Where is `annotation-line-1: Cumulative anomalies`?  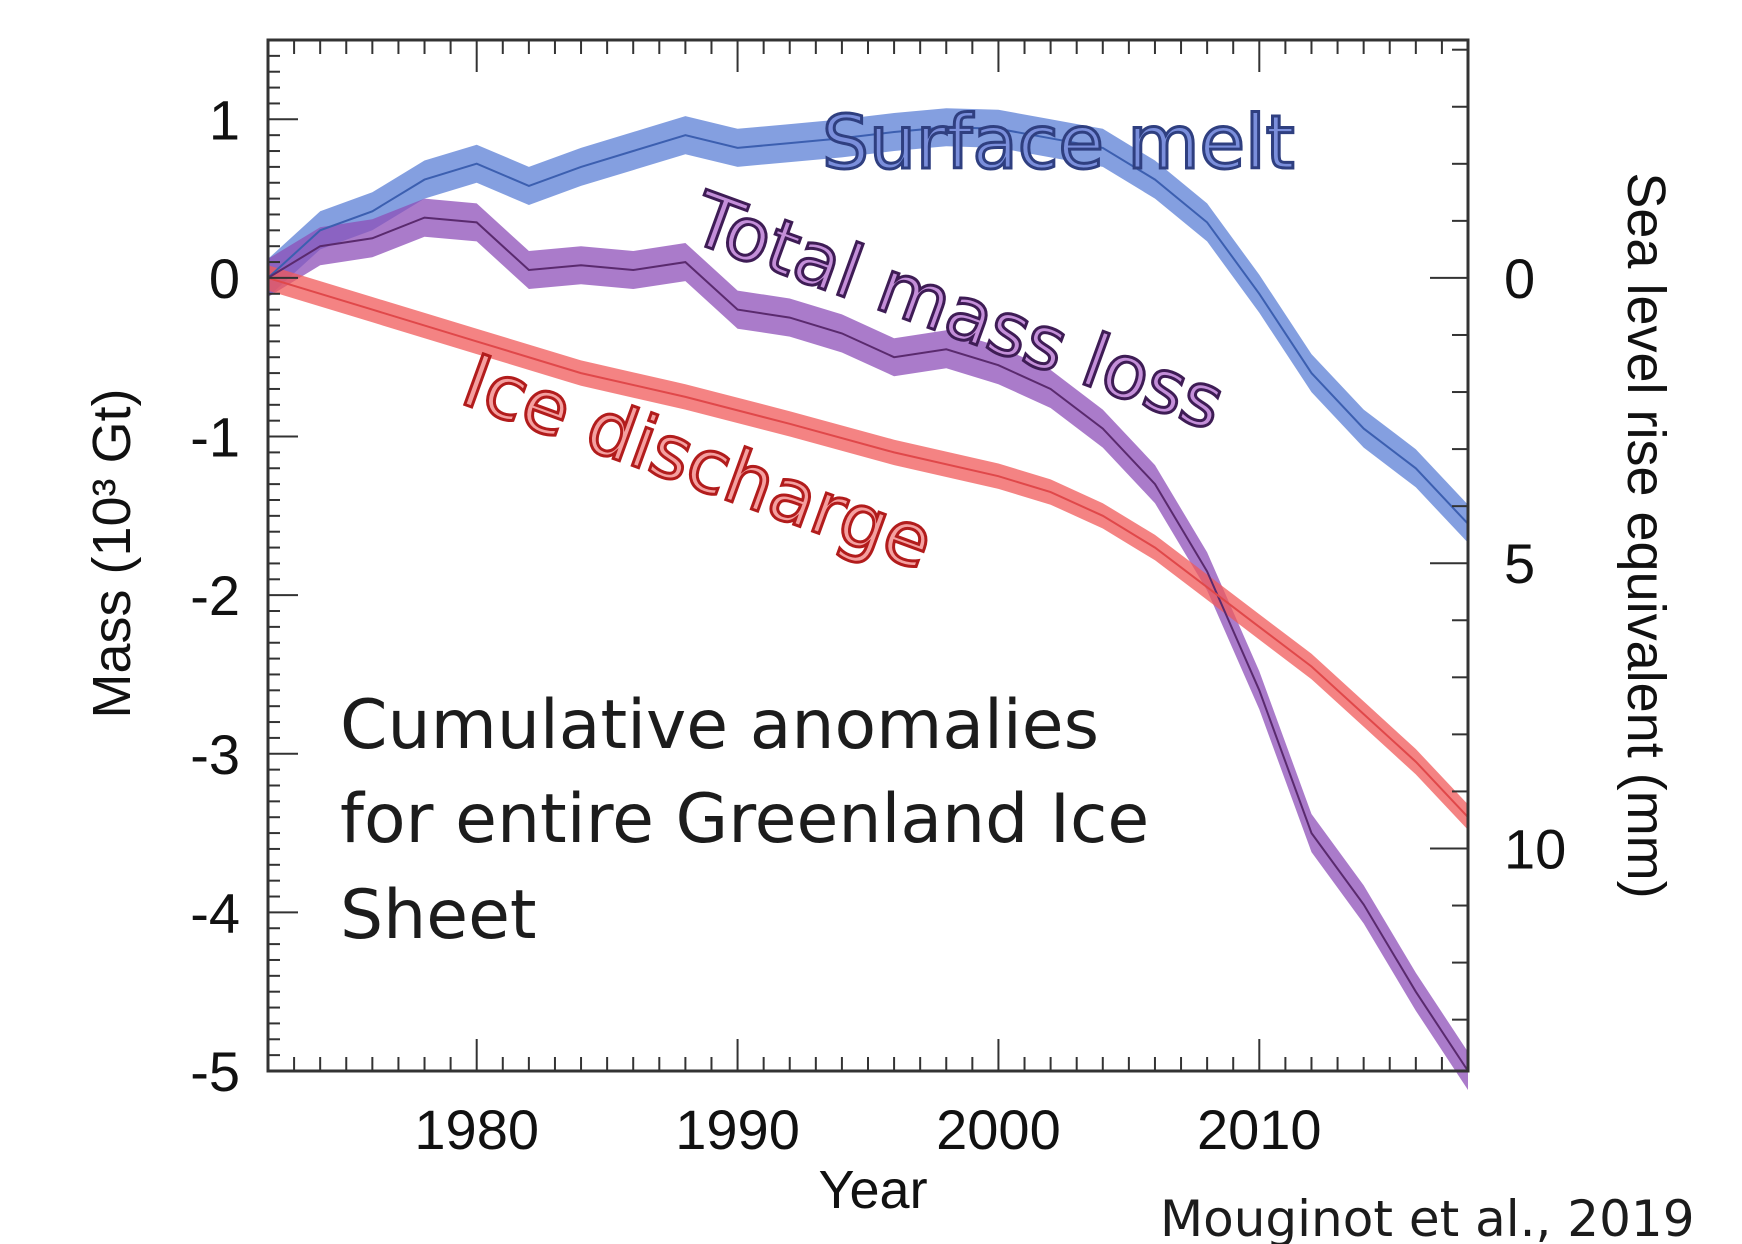
annotation-line-1: Cumulative anomalies is located at coordinates (719, 725).